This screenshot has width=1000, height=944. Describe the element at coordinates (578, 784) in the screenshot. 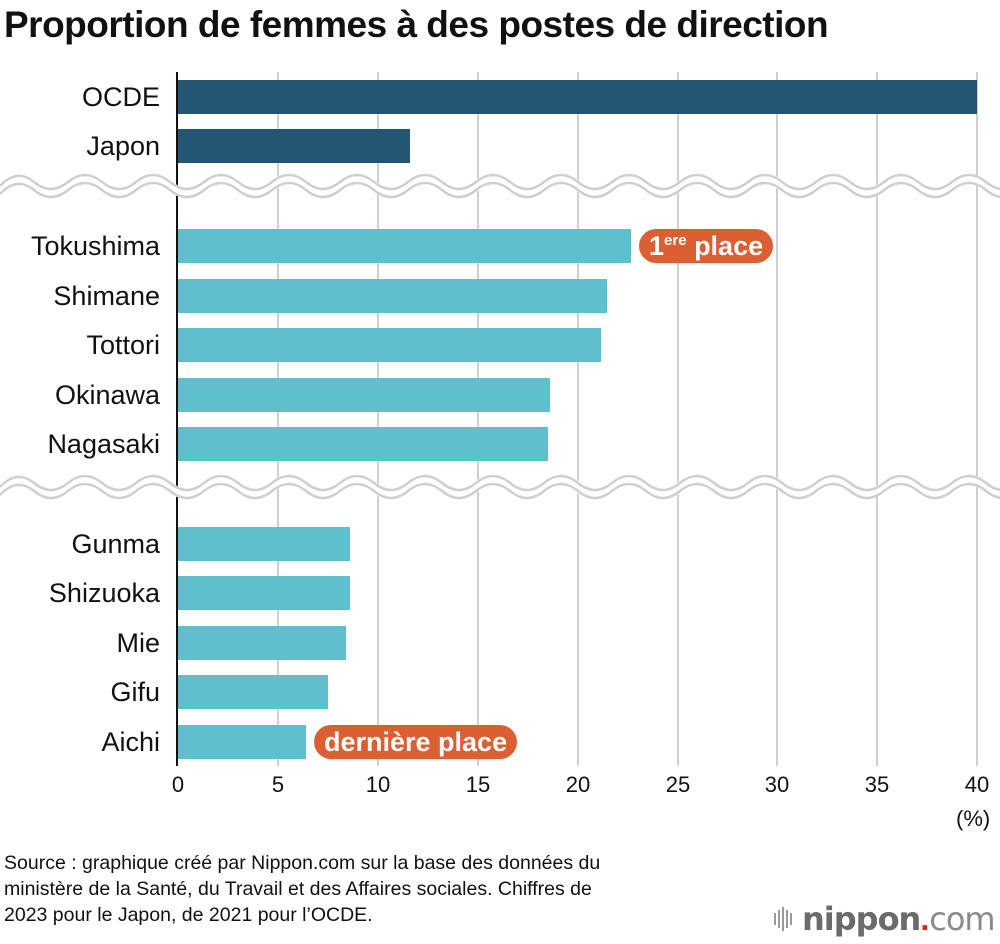

I see `x-tick-20: 20` at that location.